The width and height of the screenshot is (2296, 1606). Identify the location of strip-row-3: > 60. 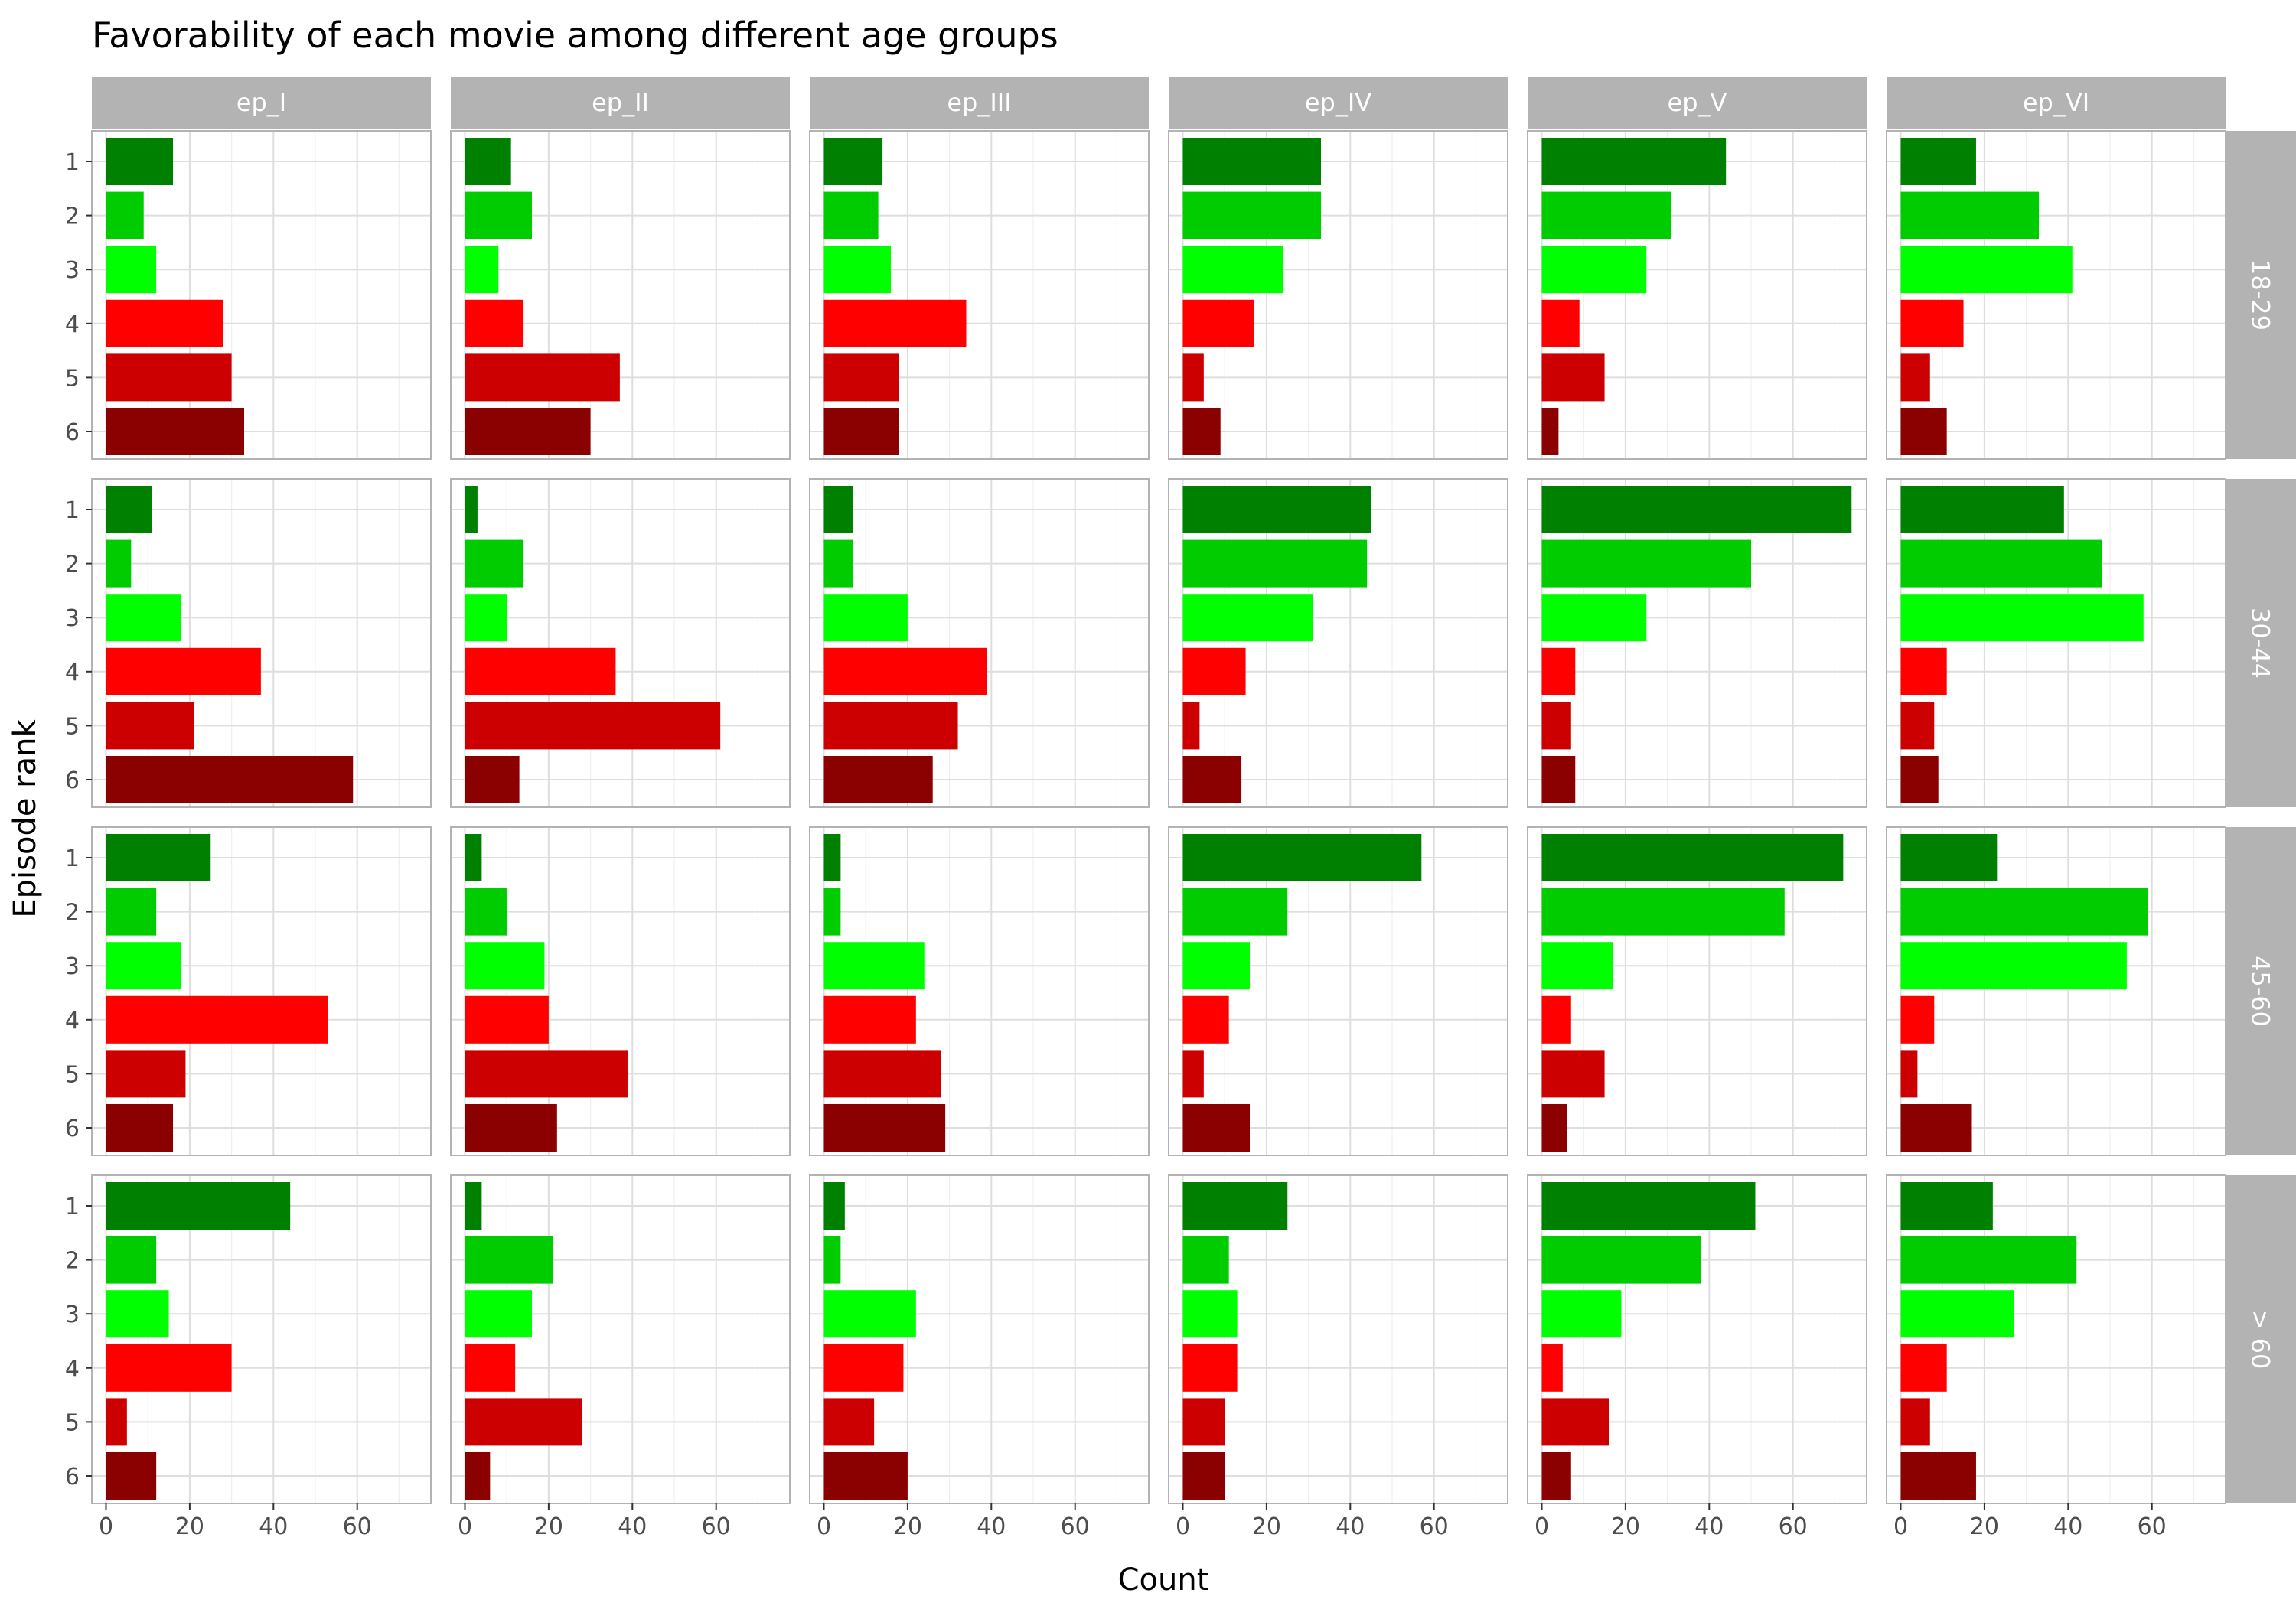
(2260, 1339).